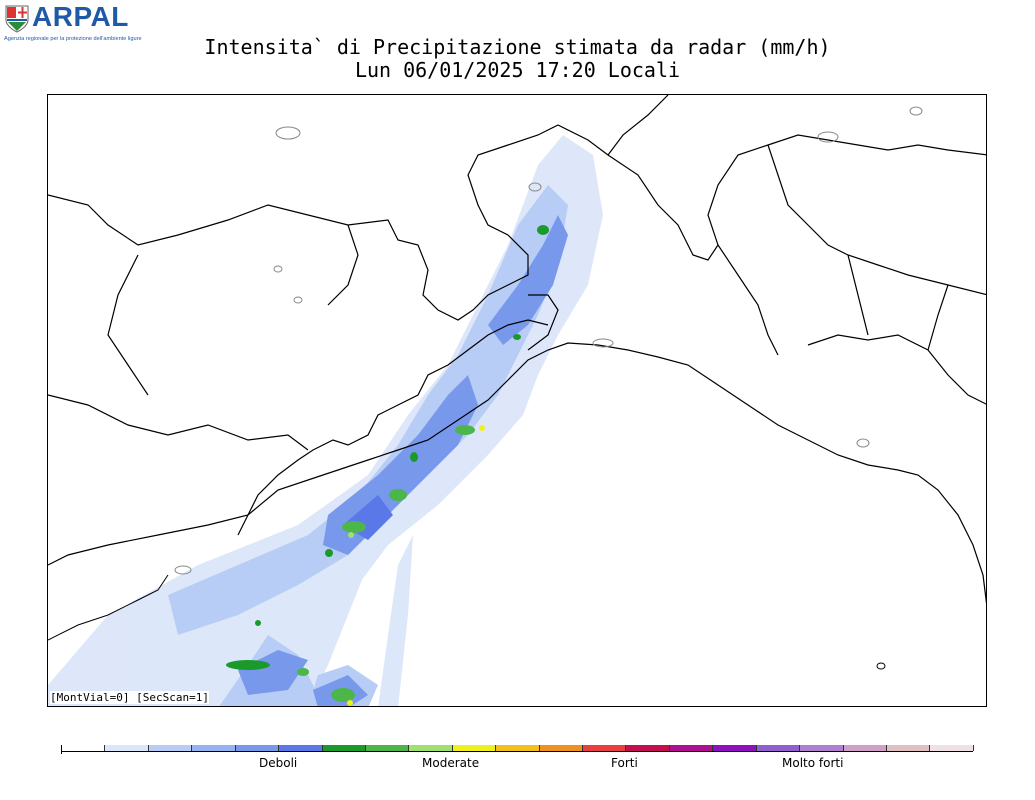  Describe the element at coordinates (278, 763) in the screenshot. I see `legend-label-deboli: Deboli` at that location.